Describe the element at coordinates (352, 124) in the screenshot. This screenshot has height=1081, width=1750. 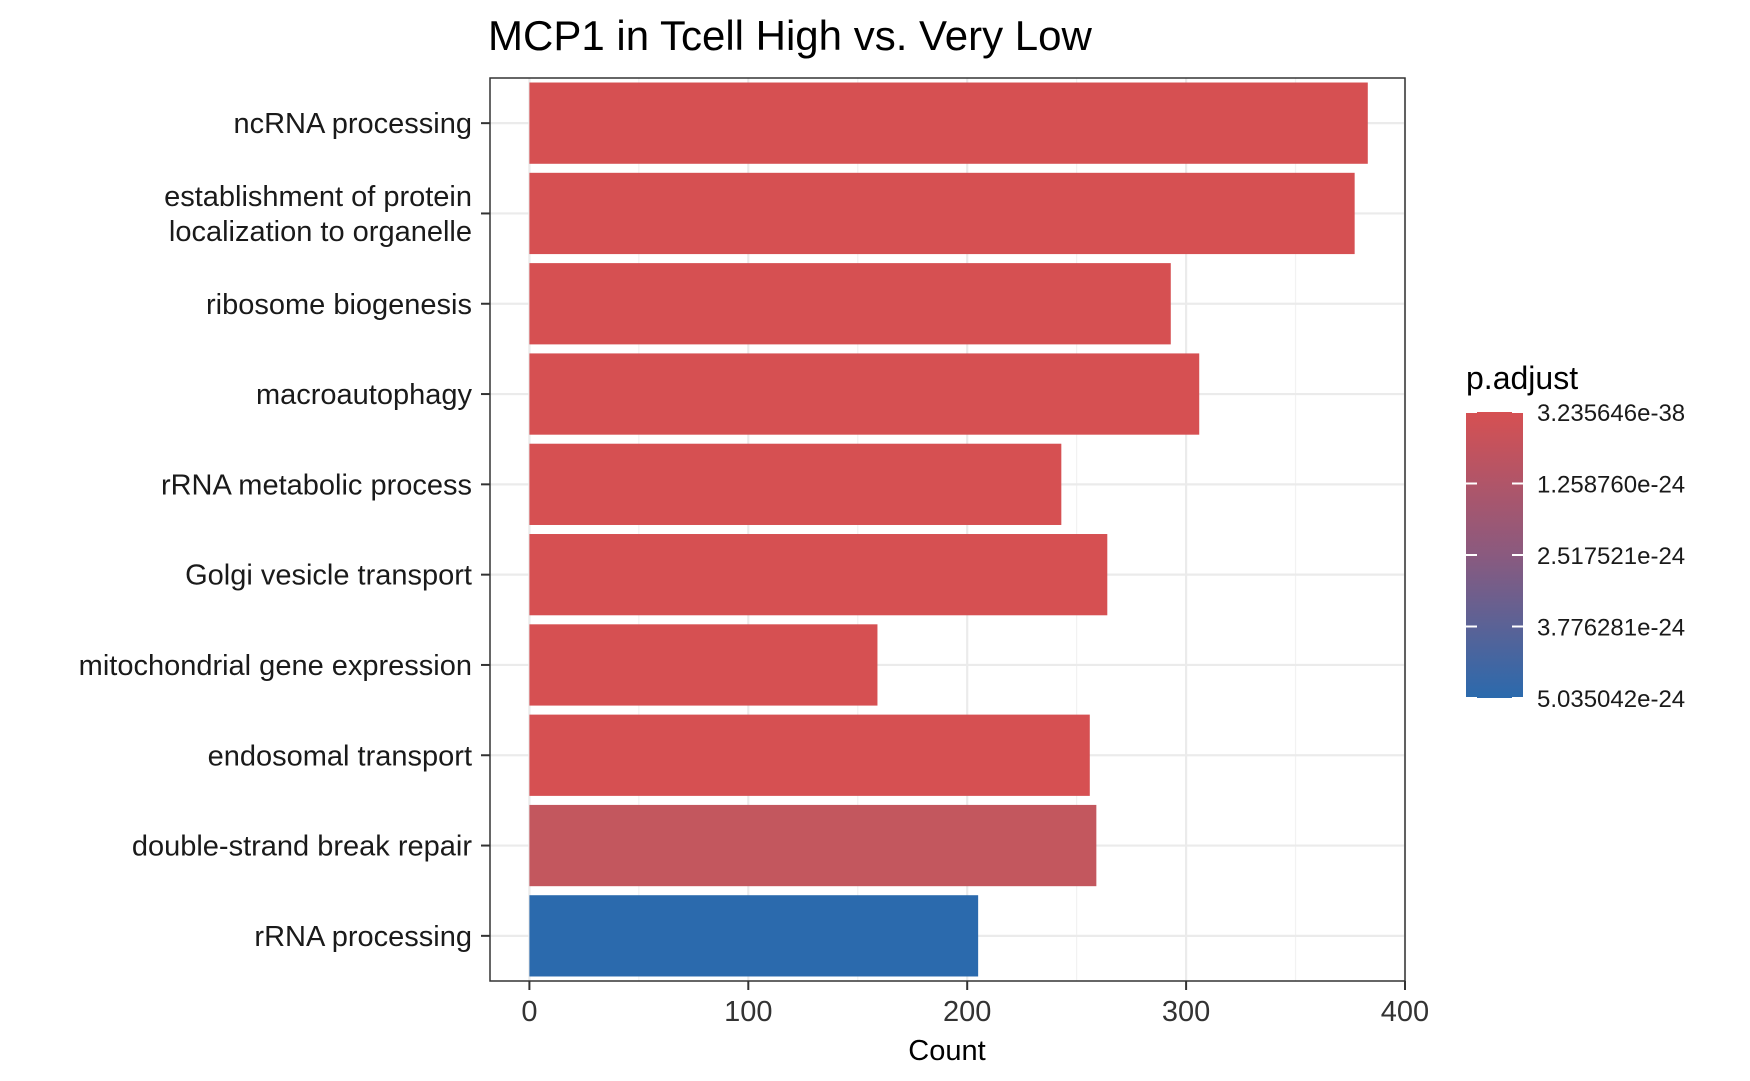
I see `category-label: ncRNA processing` at that location.